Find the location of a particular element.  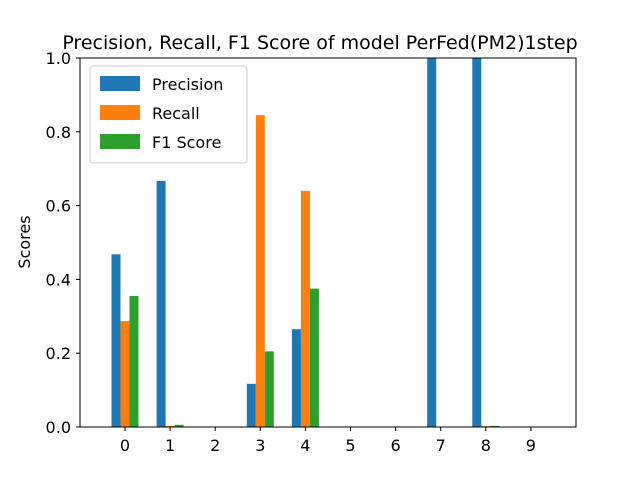

legend-swatch-precision is located at coordinates (120, 83).